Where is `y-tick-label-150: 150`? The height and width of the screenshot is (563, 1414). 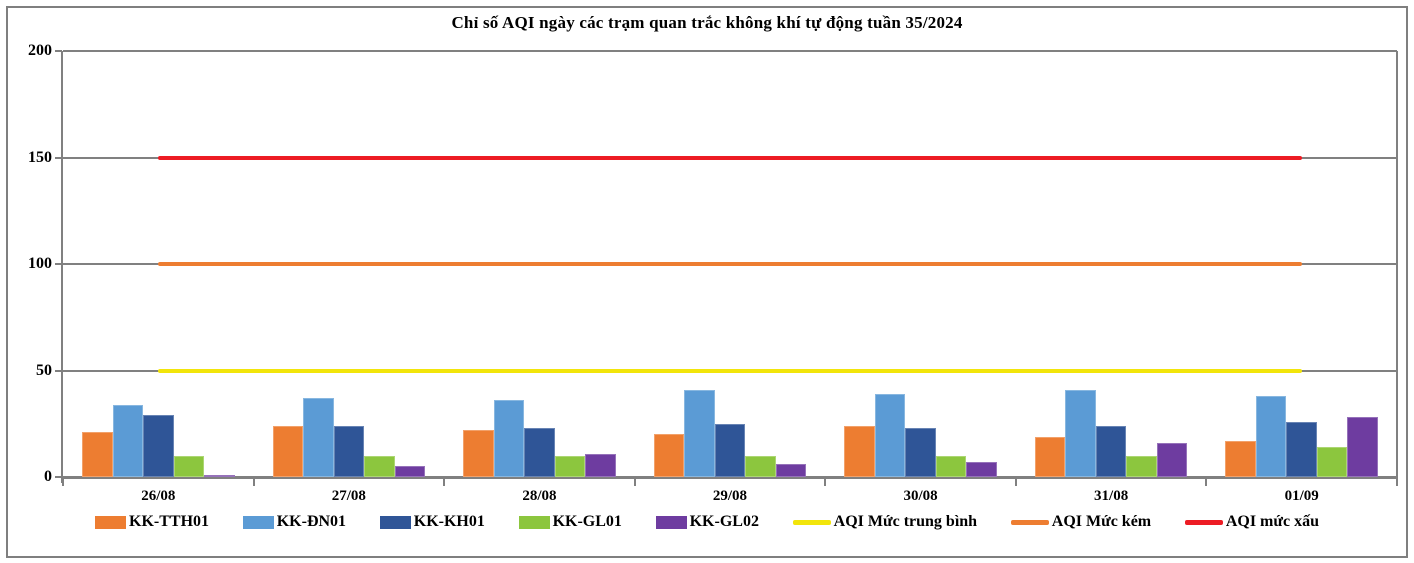
y-tick-label-150: 150 is located at coordinates (40, 157).